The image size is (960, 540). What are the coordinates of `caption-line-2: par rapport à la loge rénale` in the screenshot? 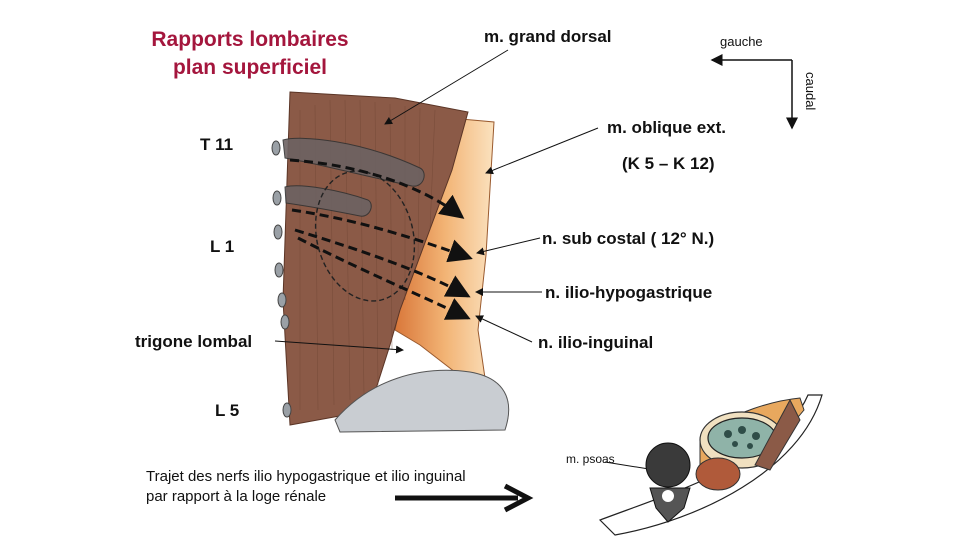 It's located at (236, 496).